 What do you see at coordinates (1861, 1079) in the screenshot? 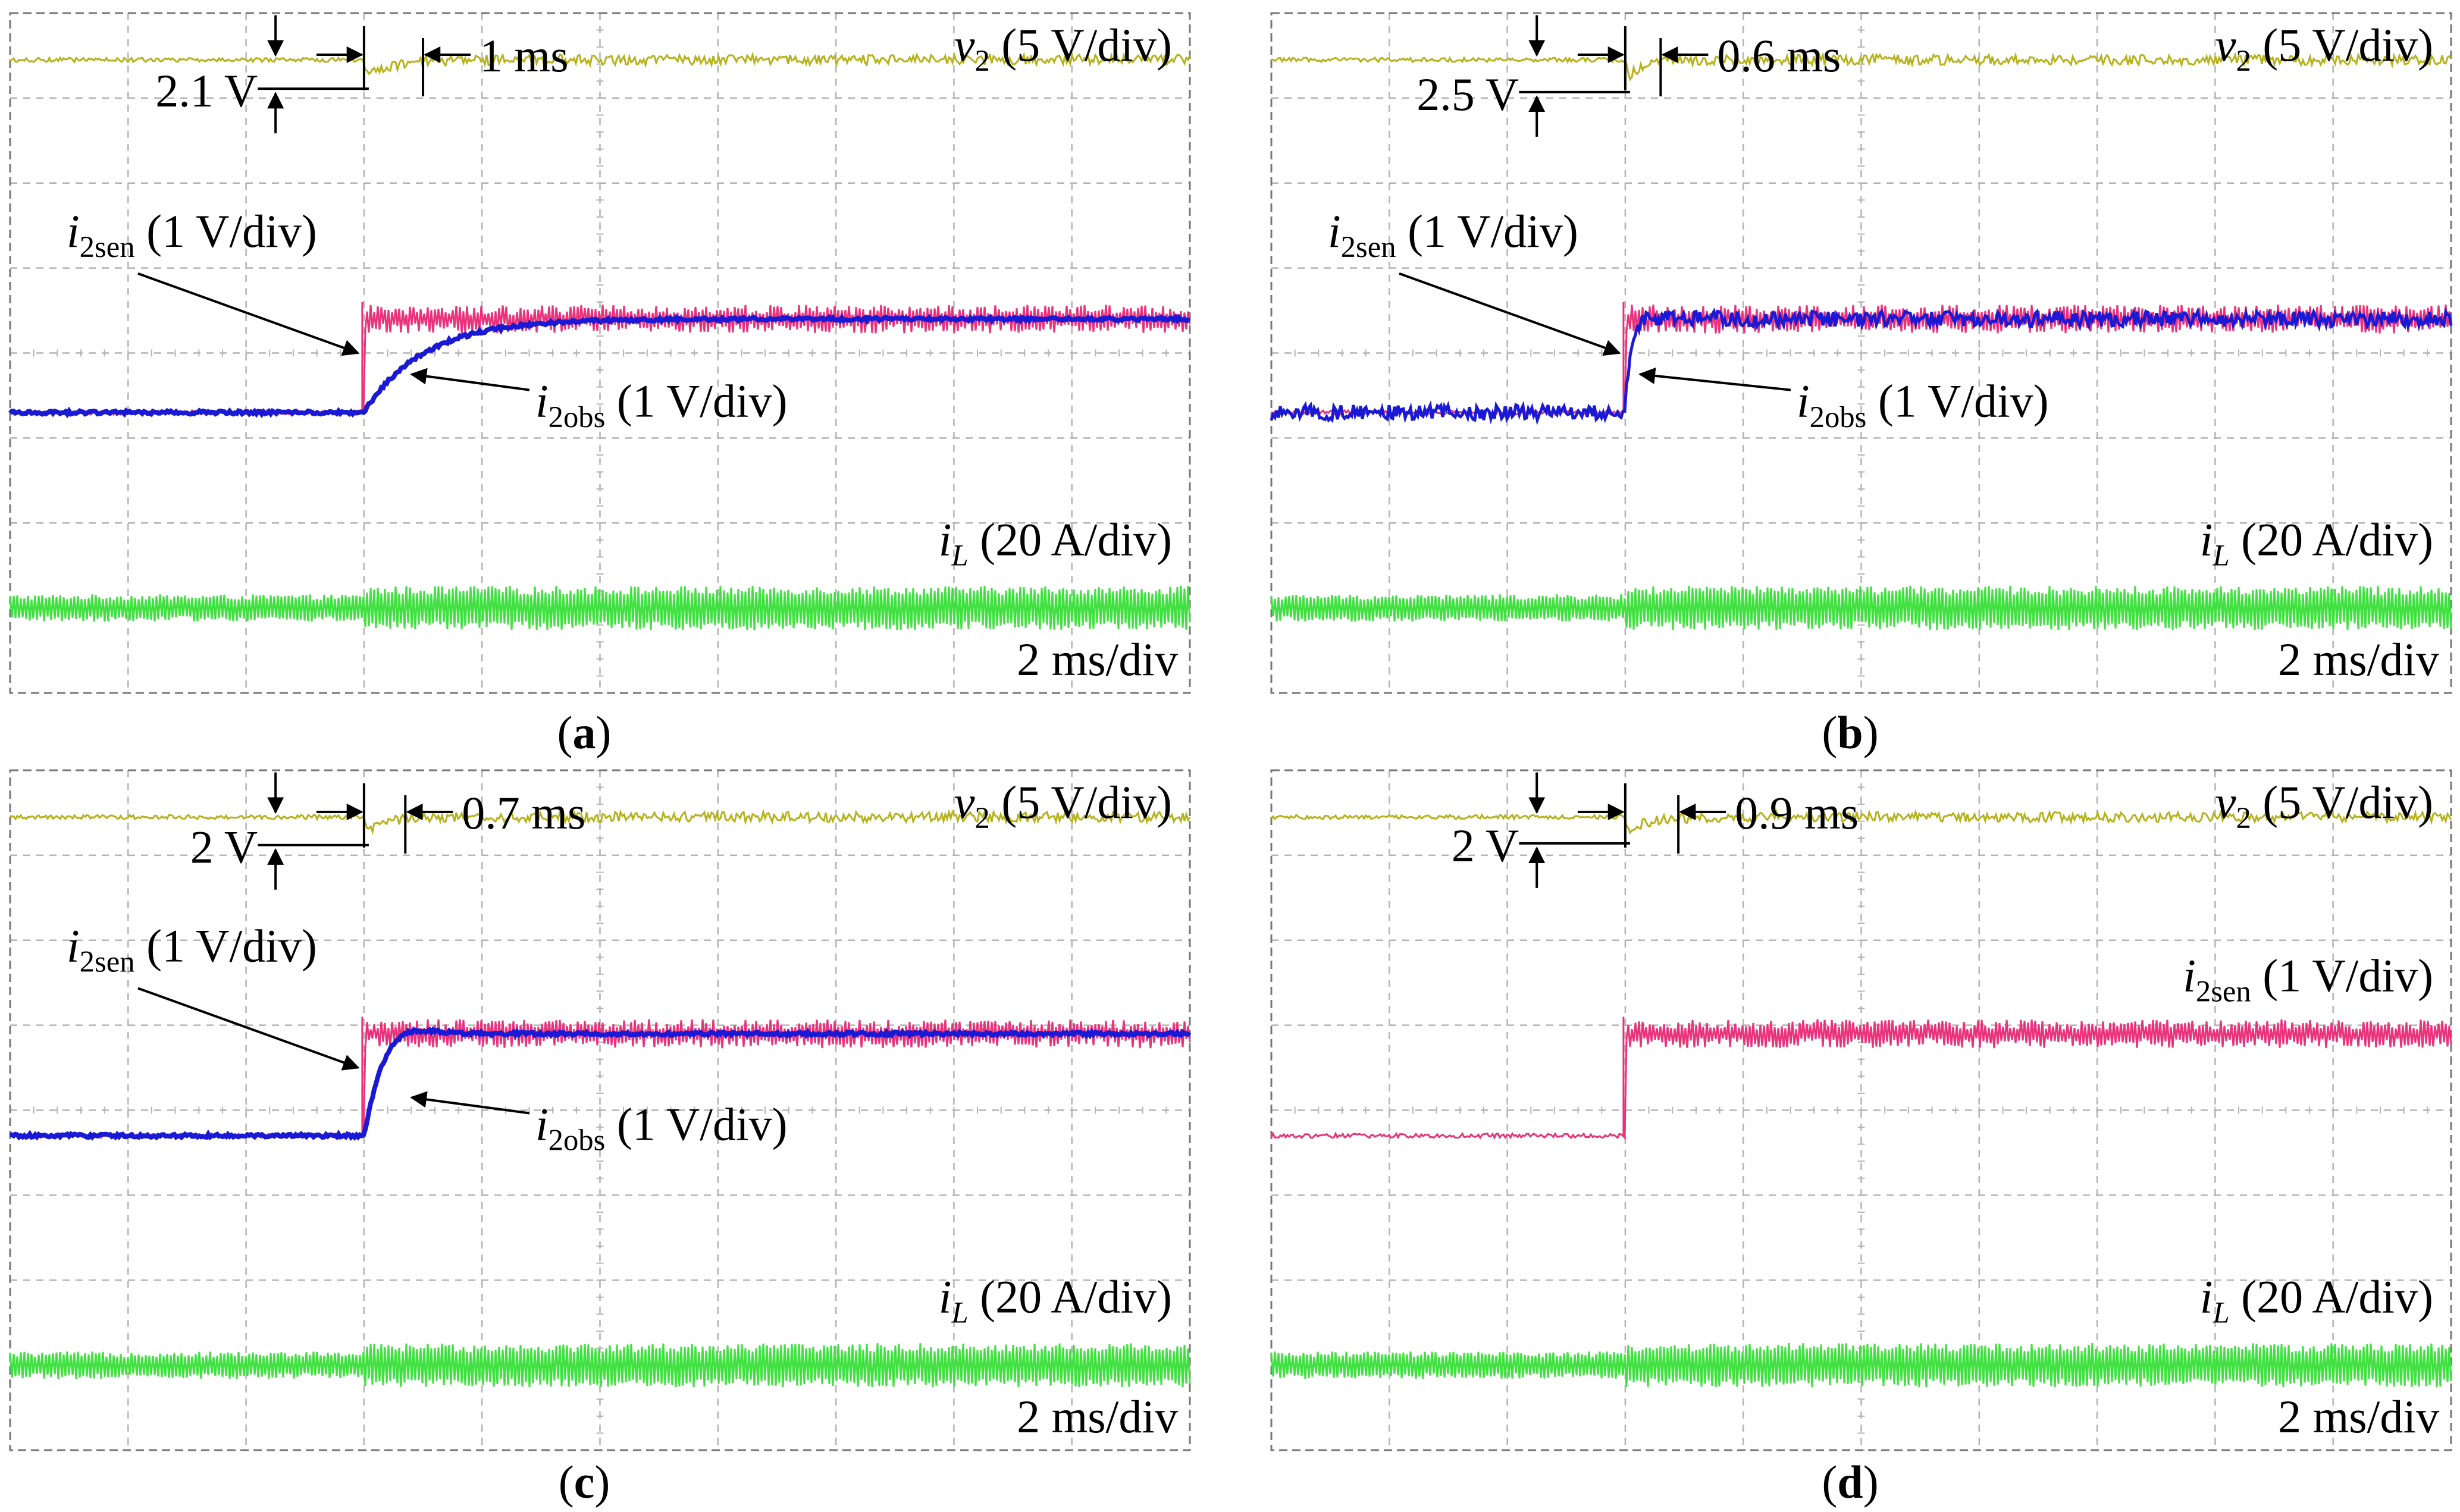
I see `trace-i2sen-d` at bounding box center [1861, 1079].